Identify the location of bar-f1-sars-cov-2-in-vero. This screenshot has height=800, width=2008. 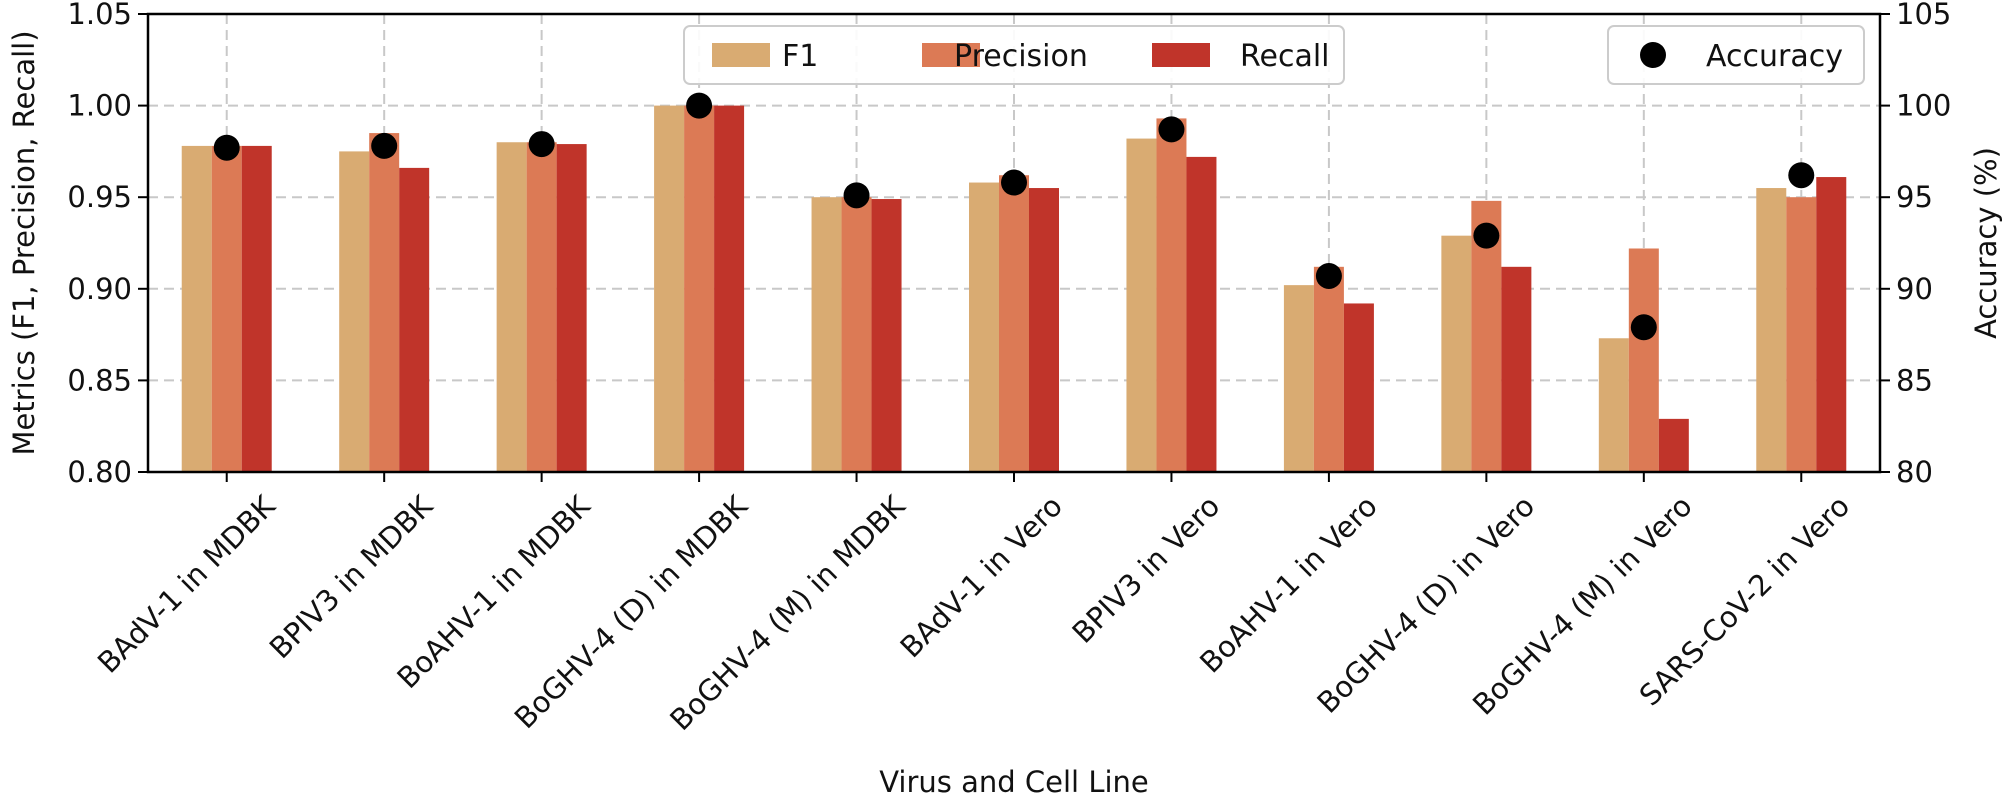
(1771, 330).